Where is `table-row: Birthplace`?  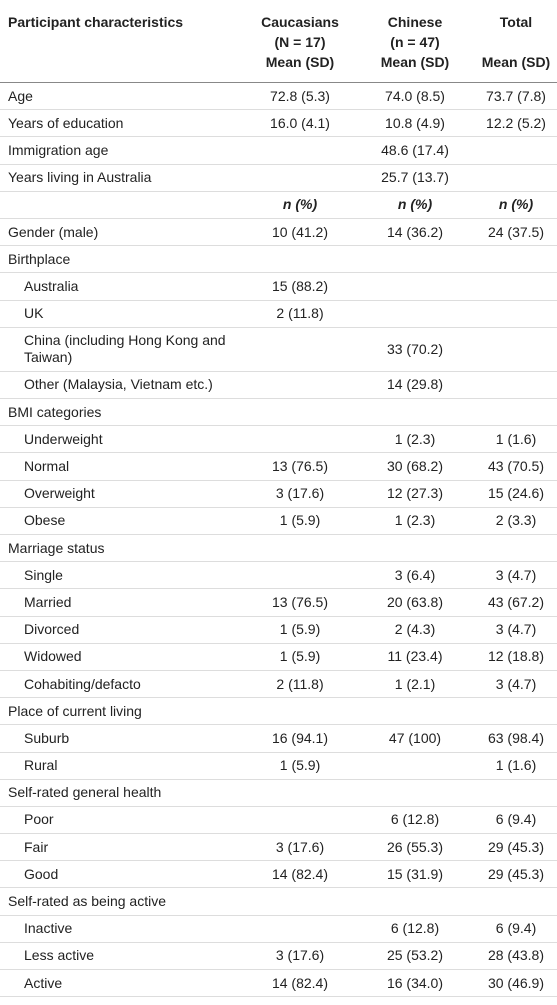
table-row: Birthplace is located at coordinates (278, 259).